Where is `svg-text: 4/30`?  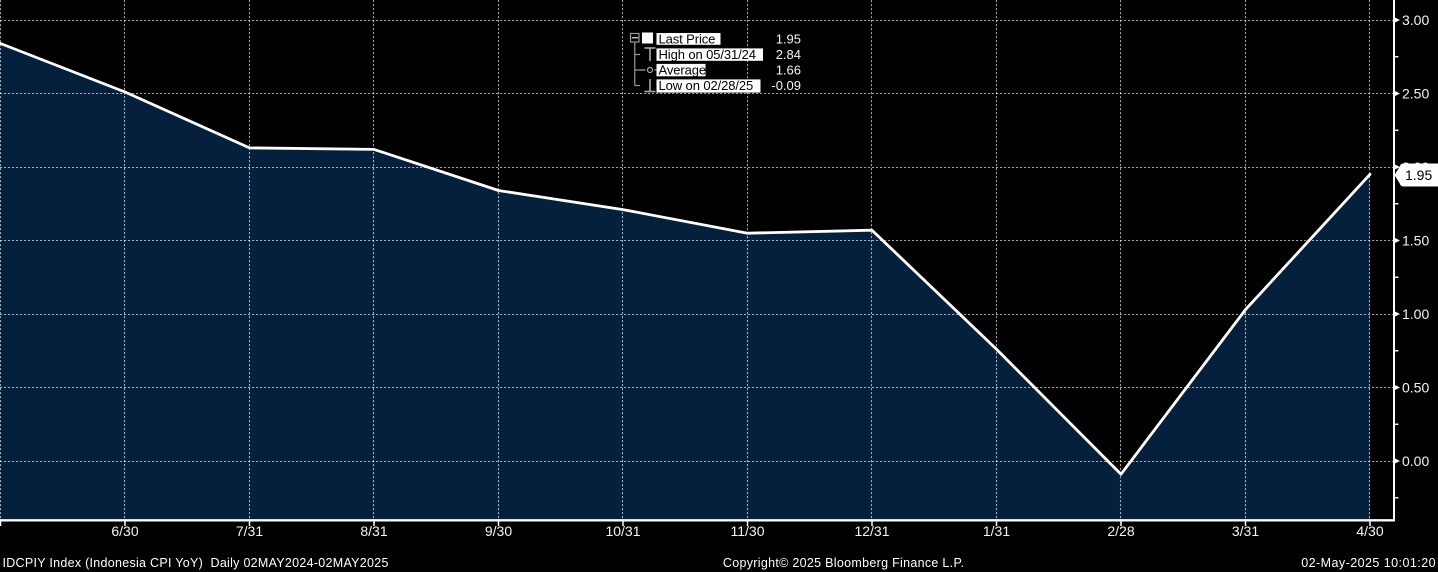 svg-text: 4/30 is located at coordinates (1369, 531).